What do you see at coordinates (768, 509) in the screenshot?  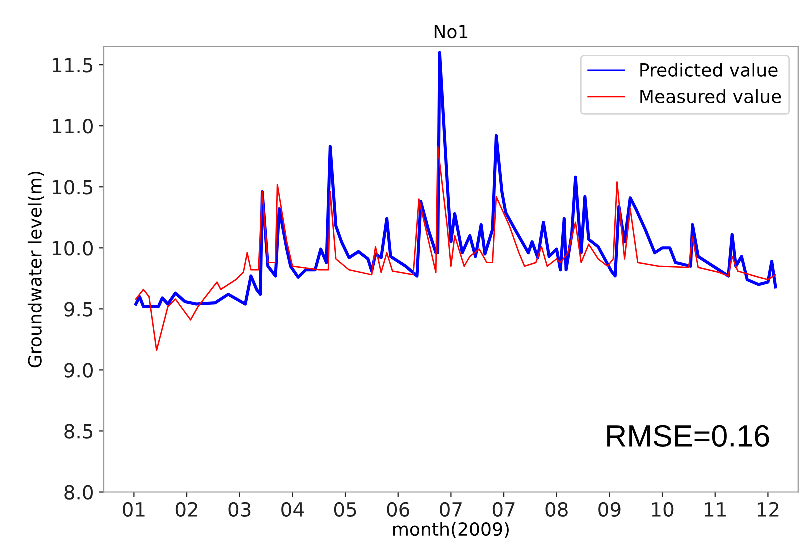 I see `x-tick-label: 12` at bounding box center [768, 509].